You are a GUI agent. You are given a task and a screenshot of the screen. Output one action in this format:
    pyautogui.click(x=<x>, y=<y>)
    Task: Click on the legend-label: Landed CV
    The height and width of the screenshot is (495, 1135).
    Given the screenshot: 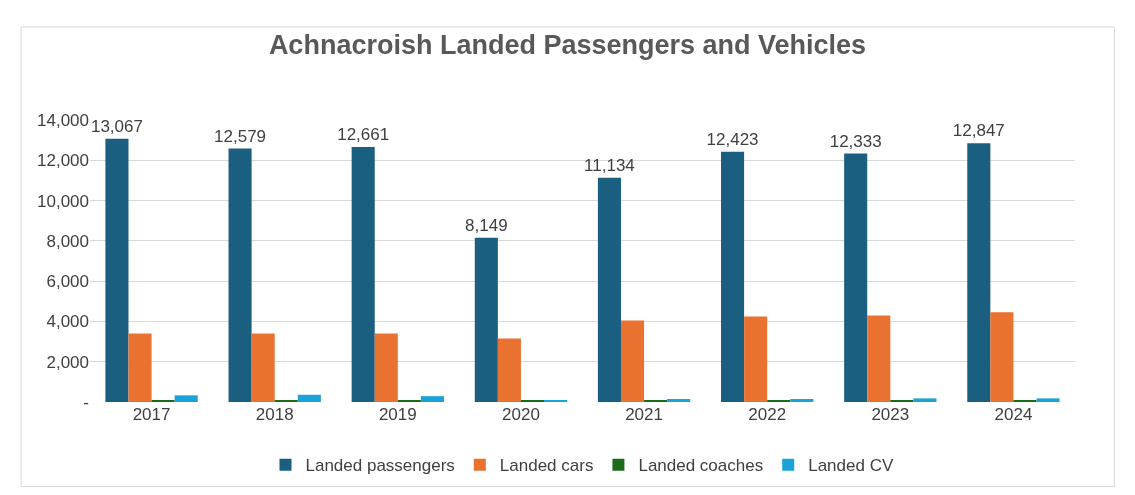 What is the action you would take?
    pyautogui.click(x=851, y=466)
    